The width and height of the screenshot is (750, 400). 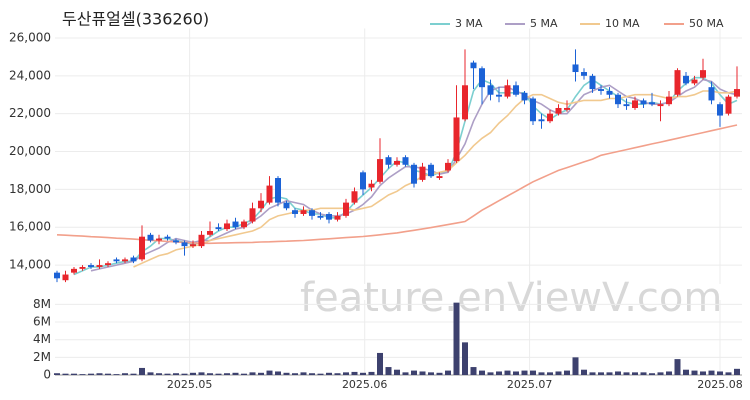 What do you see at coordinates (530, 384) in the screenshot?
I see `x-tick-label: 2025.07` at bounding box center [530, 384].